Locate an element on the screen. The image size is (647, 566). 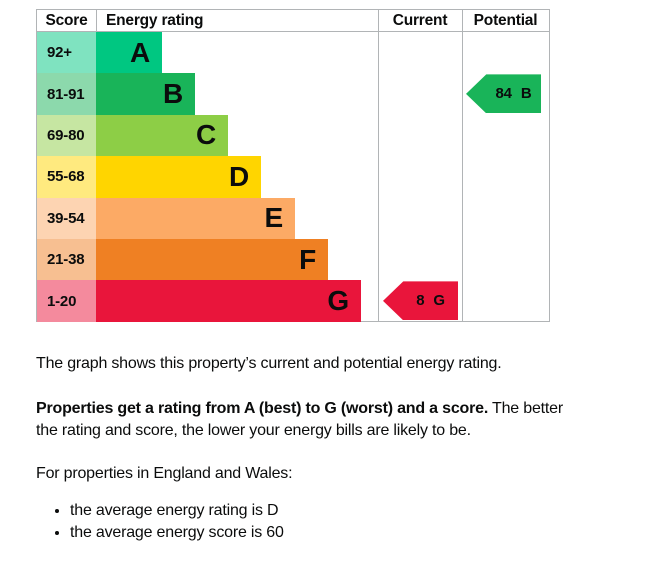
score-range-b: 81-91 is located at coordinates (66, 94).